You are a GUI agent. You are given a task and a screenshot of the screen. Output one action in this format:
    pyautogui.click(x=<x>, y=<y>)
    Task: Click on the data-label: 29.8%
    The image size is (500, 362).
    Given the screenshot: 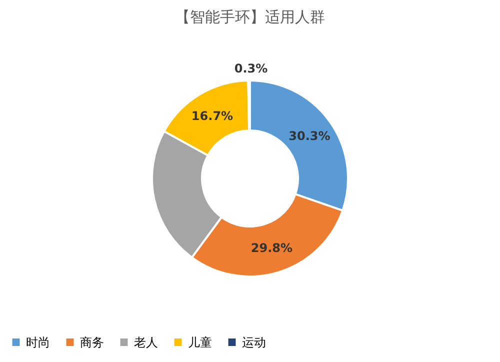 What is the action you would take?
    pyautogui.click(x=271, y=248)
    